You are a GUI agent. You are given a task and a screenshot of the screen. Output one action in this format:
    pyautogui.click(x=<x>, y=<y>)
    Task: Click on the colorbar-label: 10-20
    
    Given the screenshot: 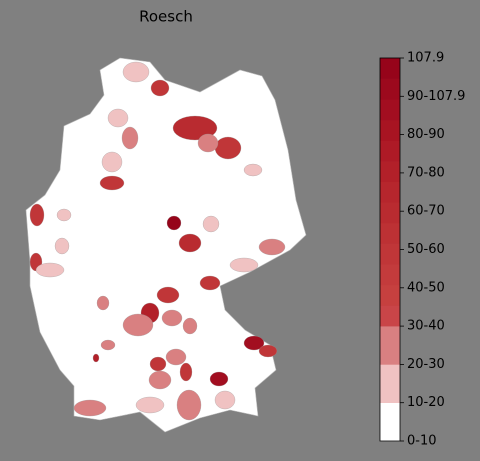 What is the action you would take?
    pyautogui.click(x=426, y=402)
    